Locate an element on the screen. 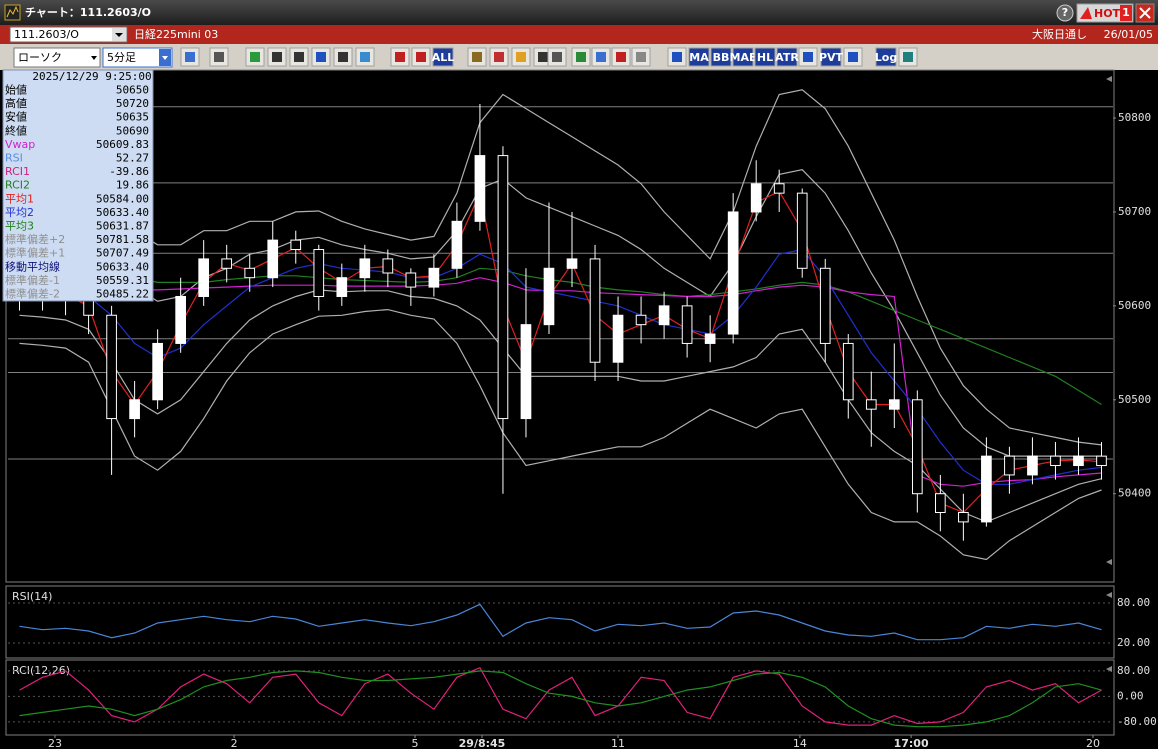  indicator-line is located at coordinates (560, 699).